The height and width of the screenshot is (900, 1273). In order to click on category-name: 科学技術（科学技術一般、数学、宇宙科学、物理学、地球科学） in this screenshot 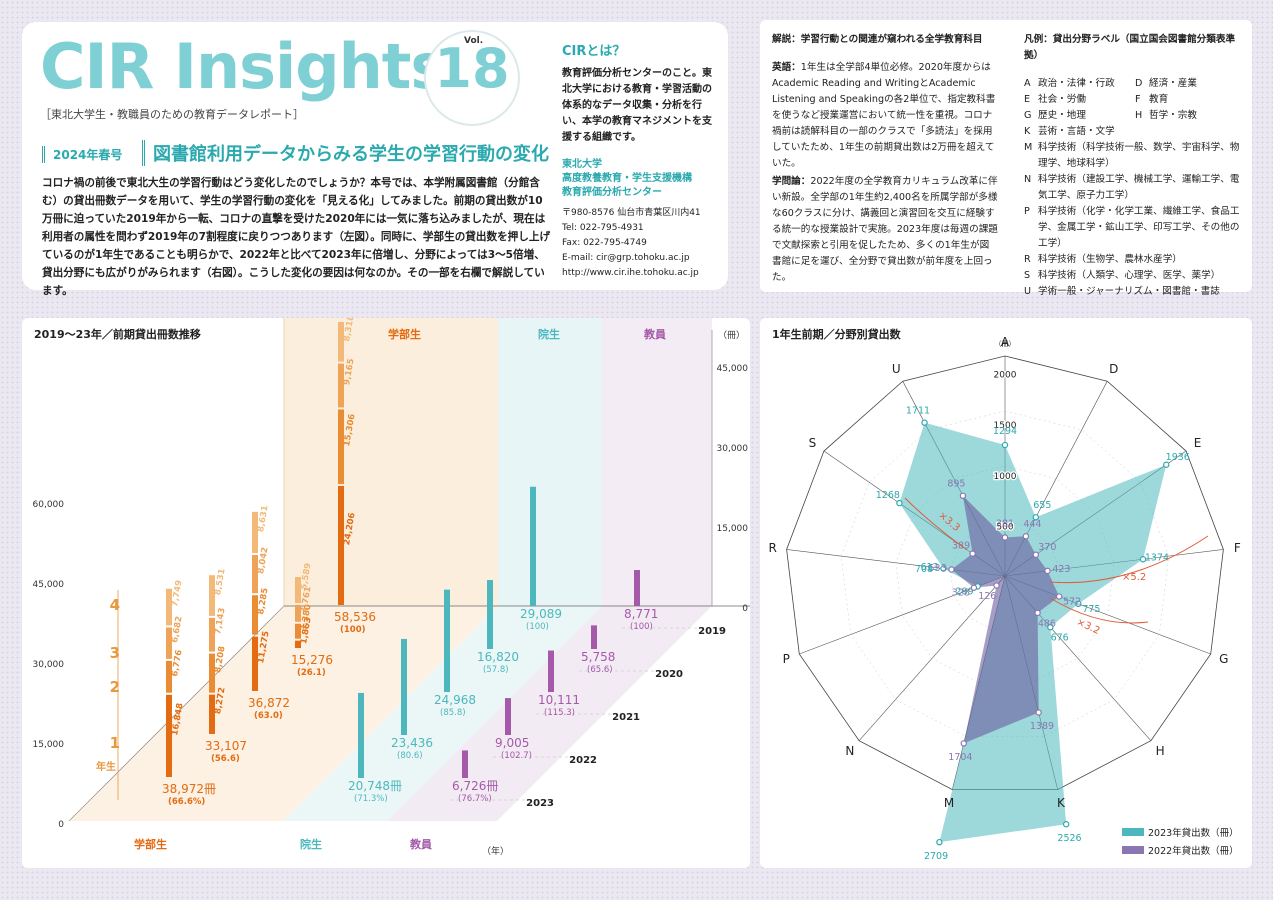, I will do `click(1139, 155)`.